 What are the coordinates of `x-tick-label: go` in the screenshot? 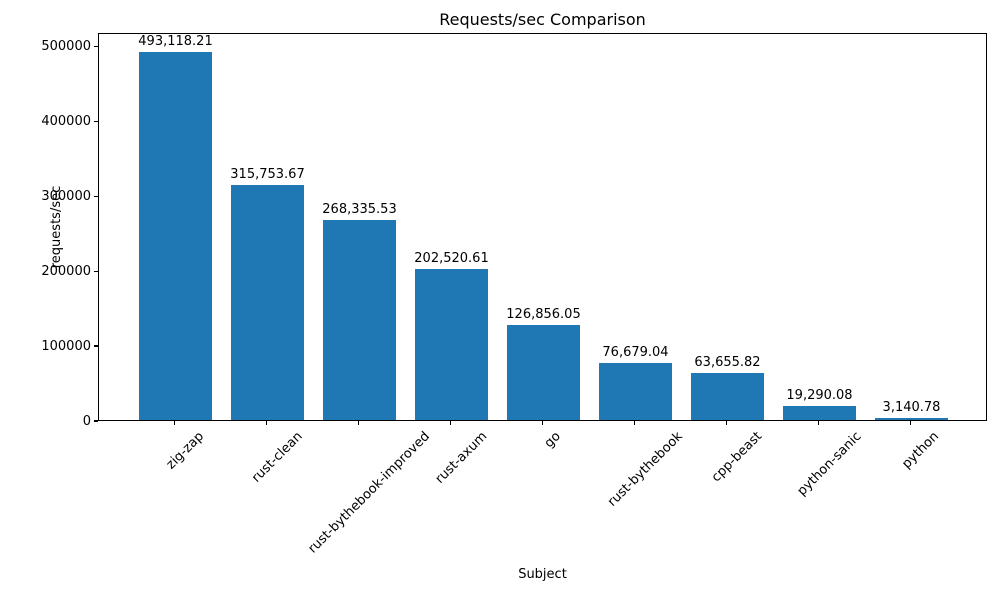 It's located at (553, 440).